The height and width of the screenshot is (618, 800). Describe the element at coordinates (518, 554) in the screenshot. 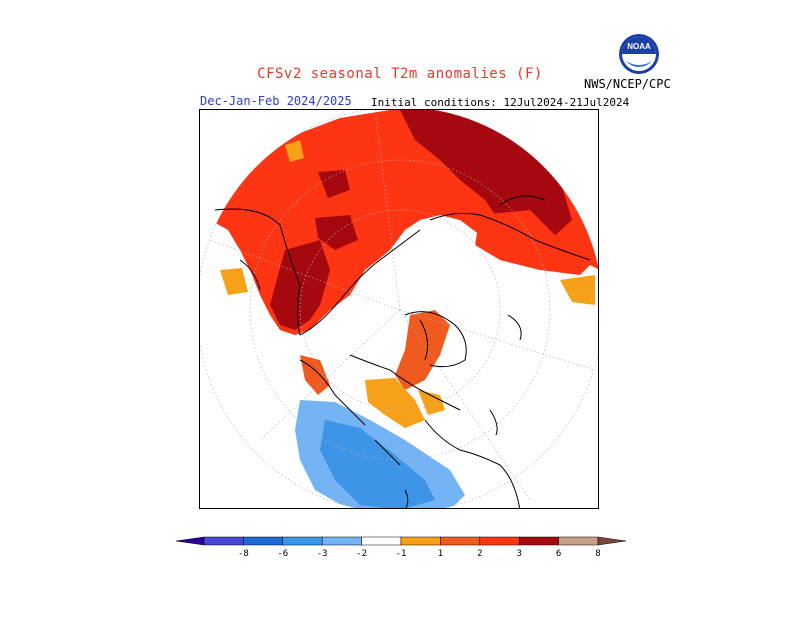

I see `colorbar-label: 3` at that location.